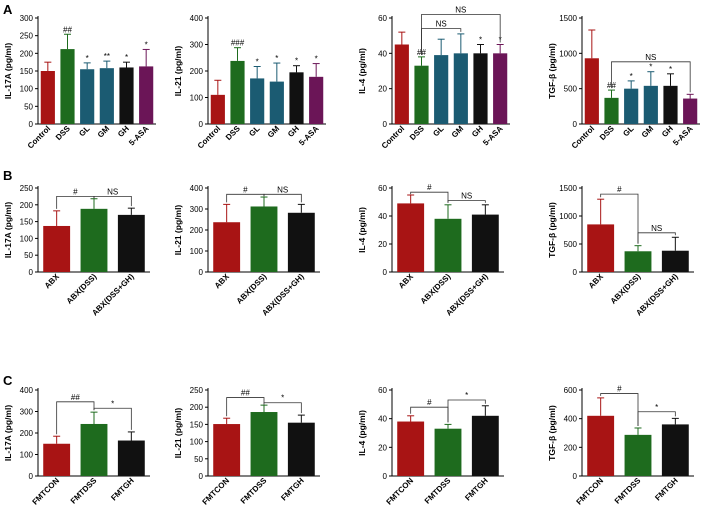  What do you see at coordinates (382, 390) in the screenshot?
I see `chart-11-ytick-label: 60` at bounding box center [382, 390].